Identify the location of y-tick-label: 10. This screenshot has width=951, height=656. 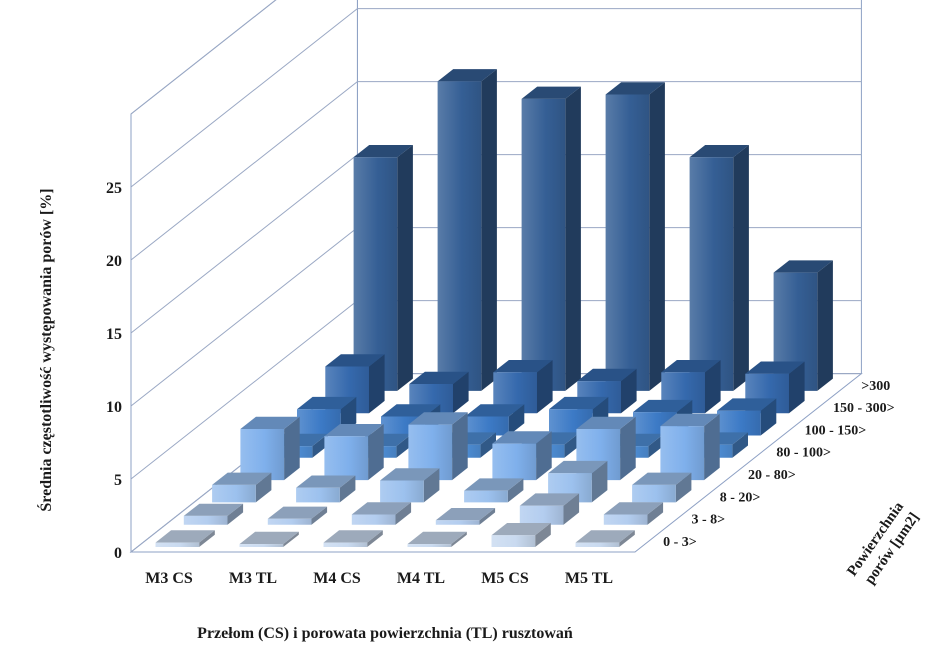
(114, 407).